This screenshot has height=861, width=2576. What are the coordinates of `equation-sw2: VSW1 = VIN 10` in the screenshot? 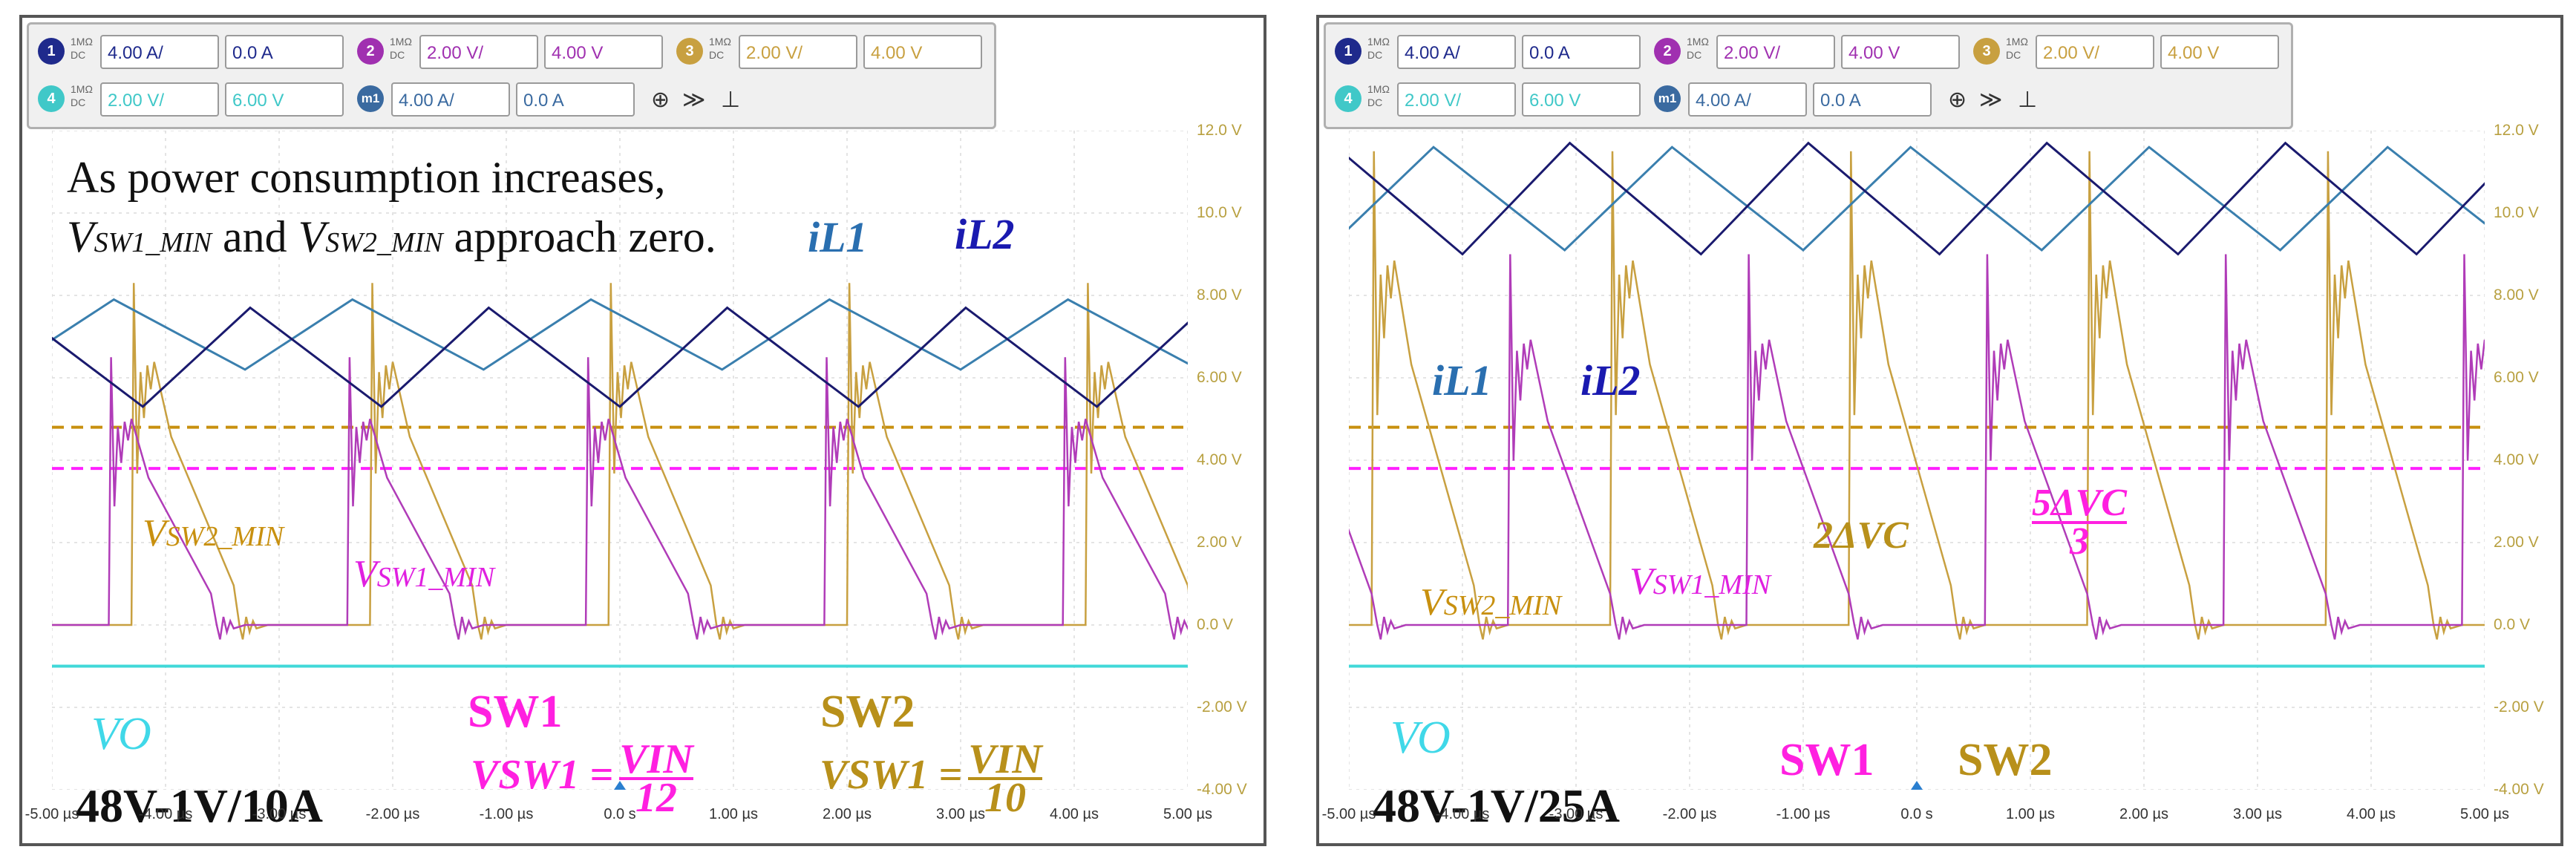 It's located at (931, 780).